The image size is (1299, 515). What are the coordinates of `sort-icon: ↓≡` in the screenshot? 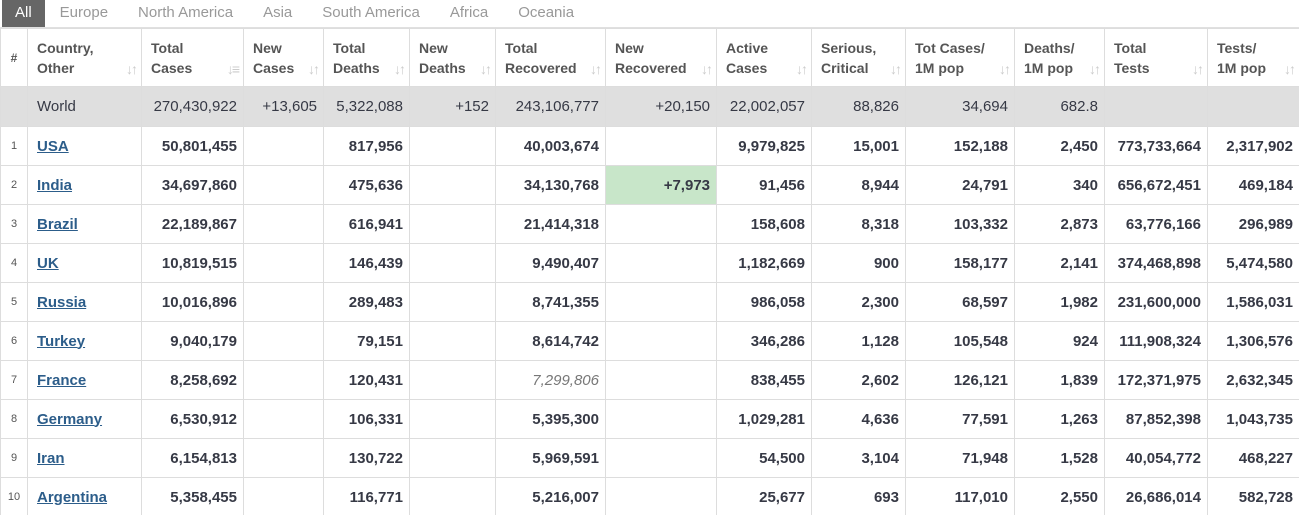 It's located at (233, 69).